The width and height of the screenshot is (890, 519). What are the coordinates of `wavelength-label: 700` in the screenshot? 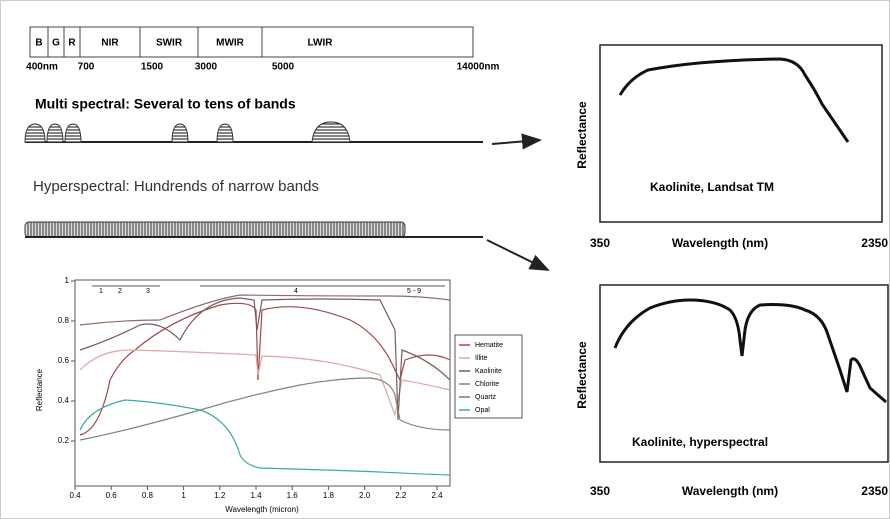 It's located at (86, 67).